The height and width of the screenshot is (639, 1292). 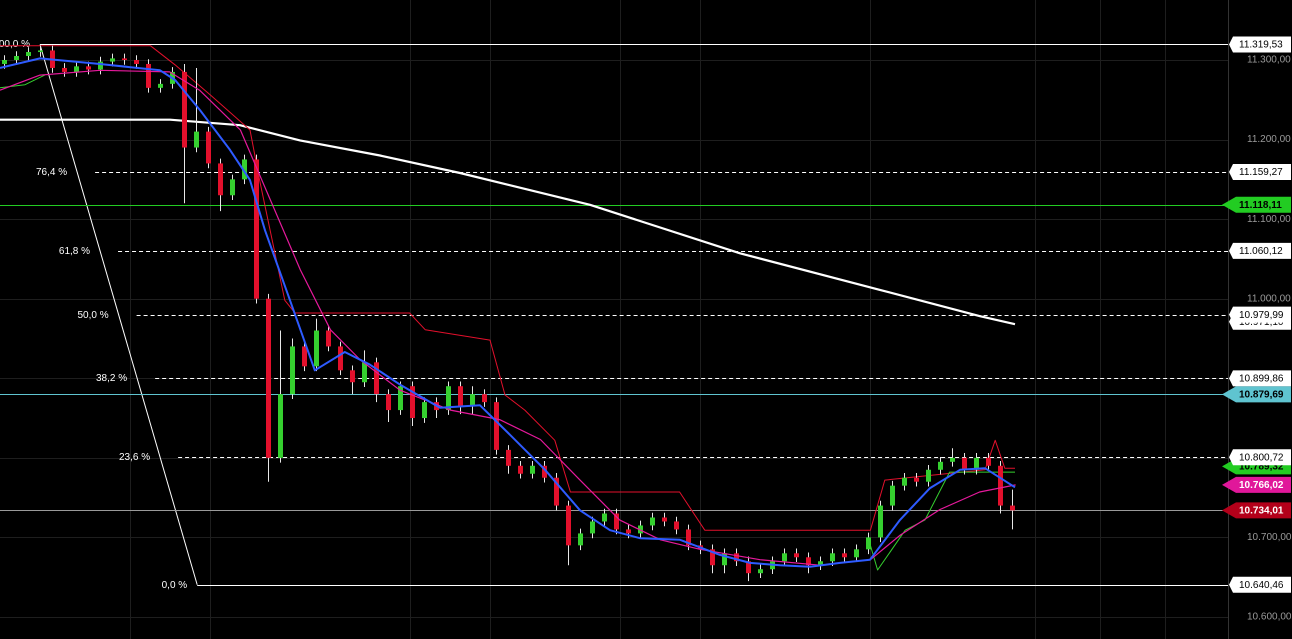 What do you see at coordinates (1269, 139) in the screenshot?
I see `y-tick-label: 11.200,00` at bounding box center [1269, 139].